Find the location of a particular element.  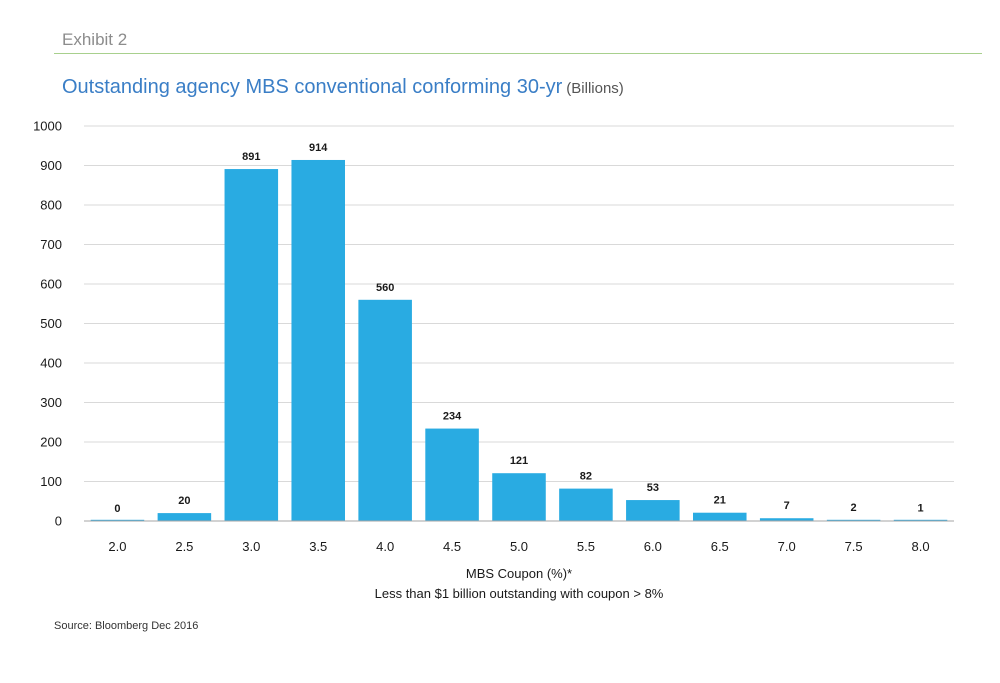

x-tick-label: 6.5 is located at coordinates (720, 546).